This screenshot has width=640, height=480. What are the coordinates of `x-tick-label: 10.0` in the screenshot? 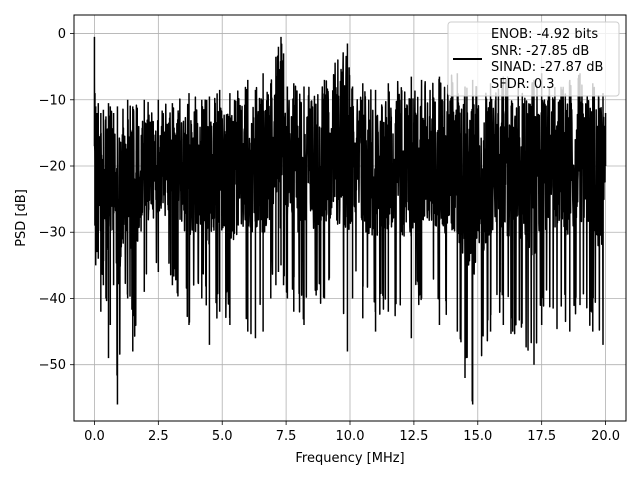 It's located at (350, 436).